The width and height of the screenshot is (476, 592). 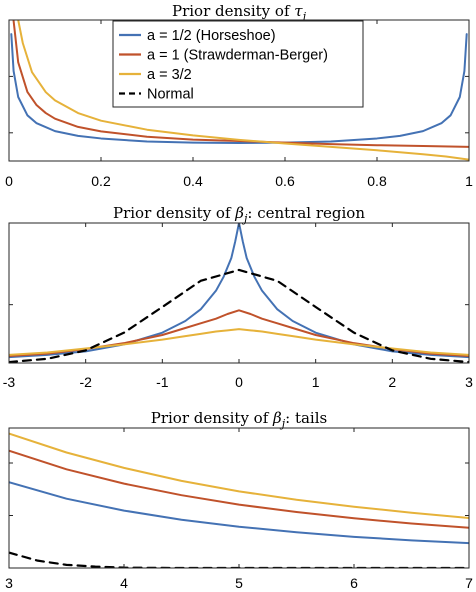 I want to click on x-tick-label: 2, so click(x=392, y=382).